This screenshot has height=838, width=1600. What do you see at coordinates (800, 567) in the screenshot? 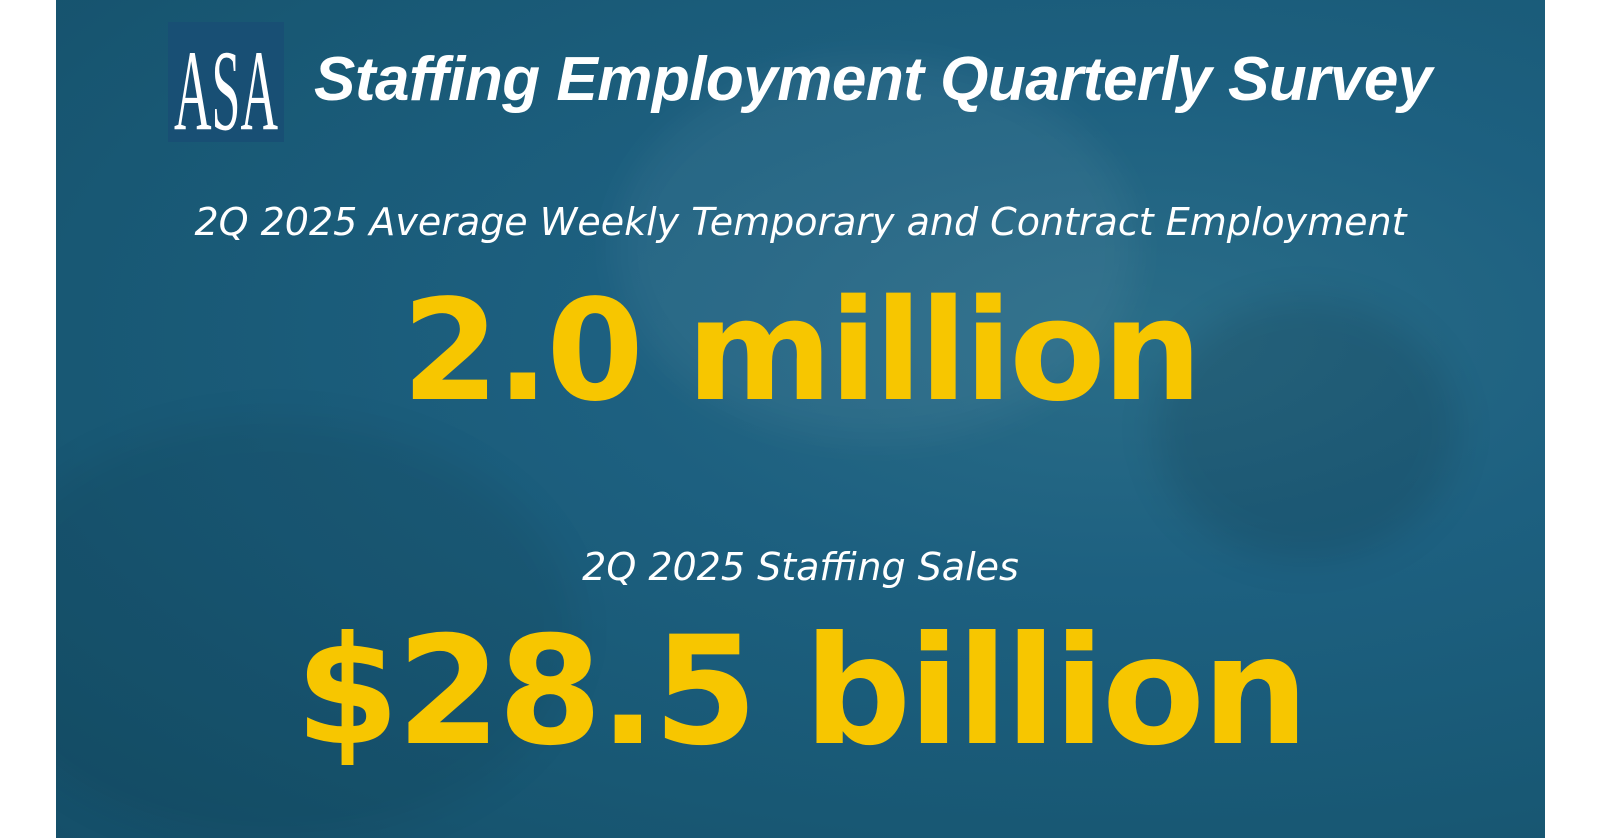
I see `stat-label: 2Q 2025 Staffing Sales` at bounding box center [800, 567].